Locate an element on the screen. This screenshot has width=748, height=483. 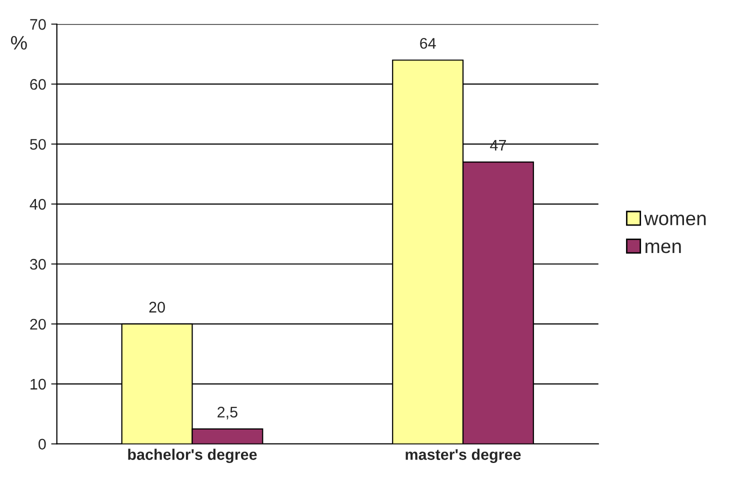
y-tick-label: 10 is located at coordinates (38, 384).